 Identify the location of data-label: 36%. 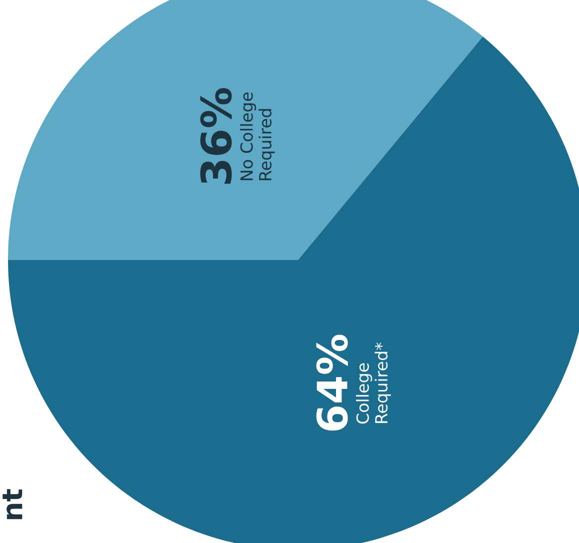
(216, 136).